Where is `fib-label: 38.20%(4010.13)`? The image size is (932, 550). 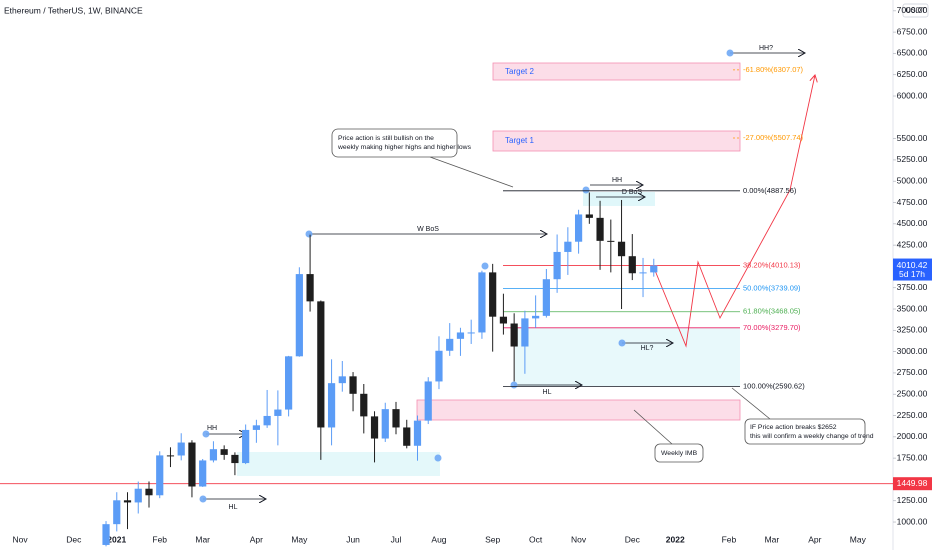
fib-label: 38.20%(4010.13) is located at coordinates (772, 265).